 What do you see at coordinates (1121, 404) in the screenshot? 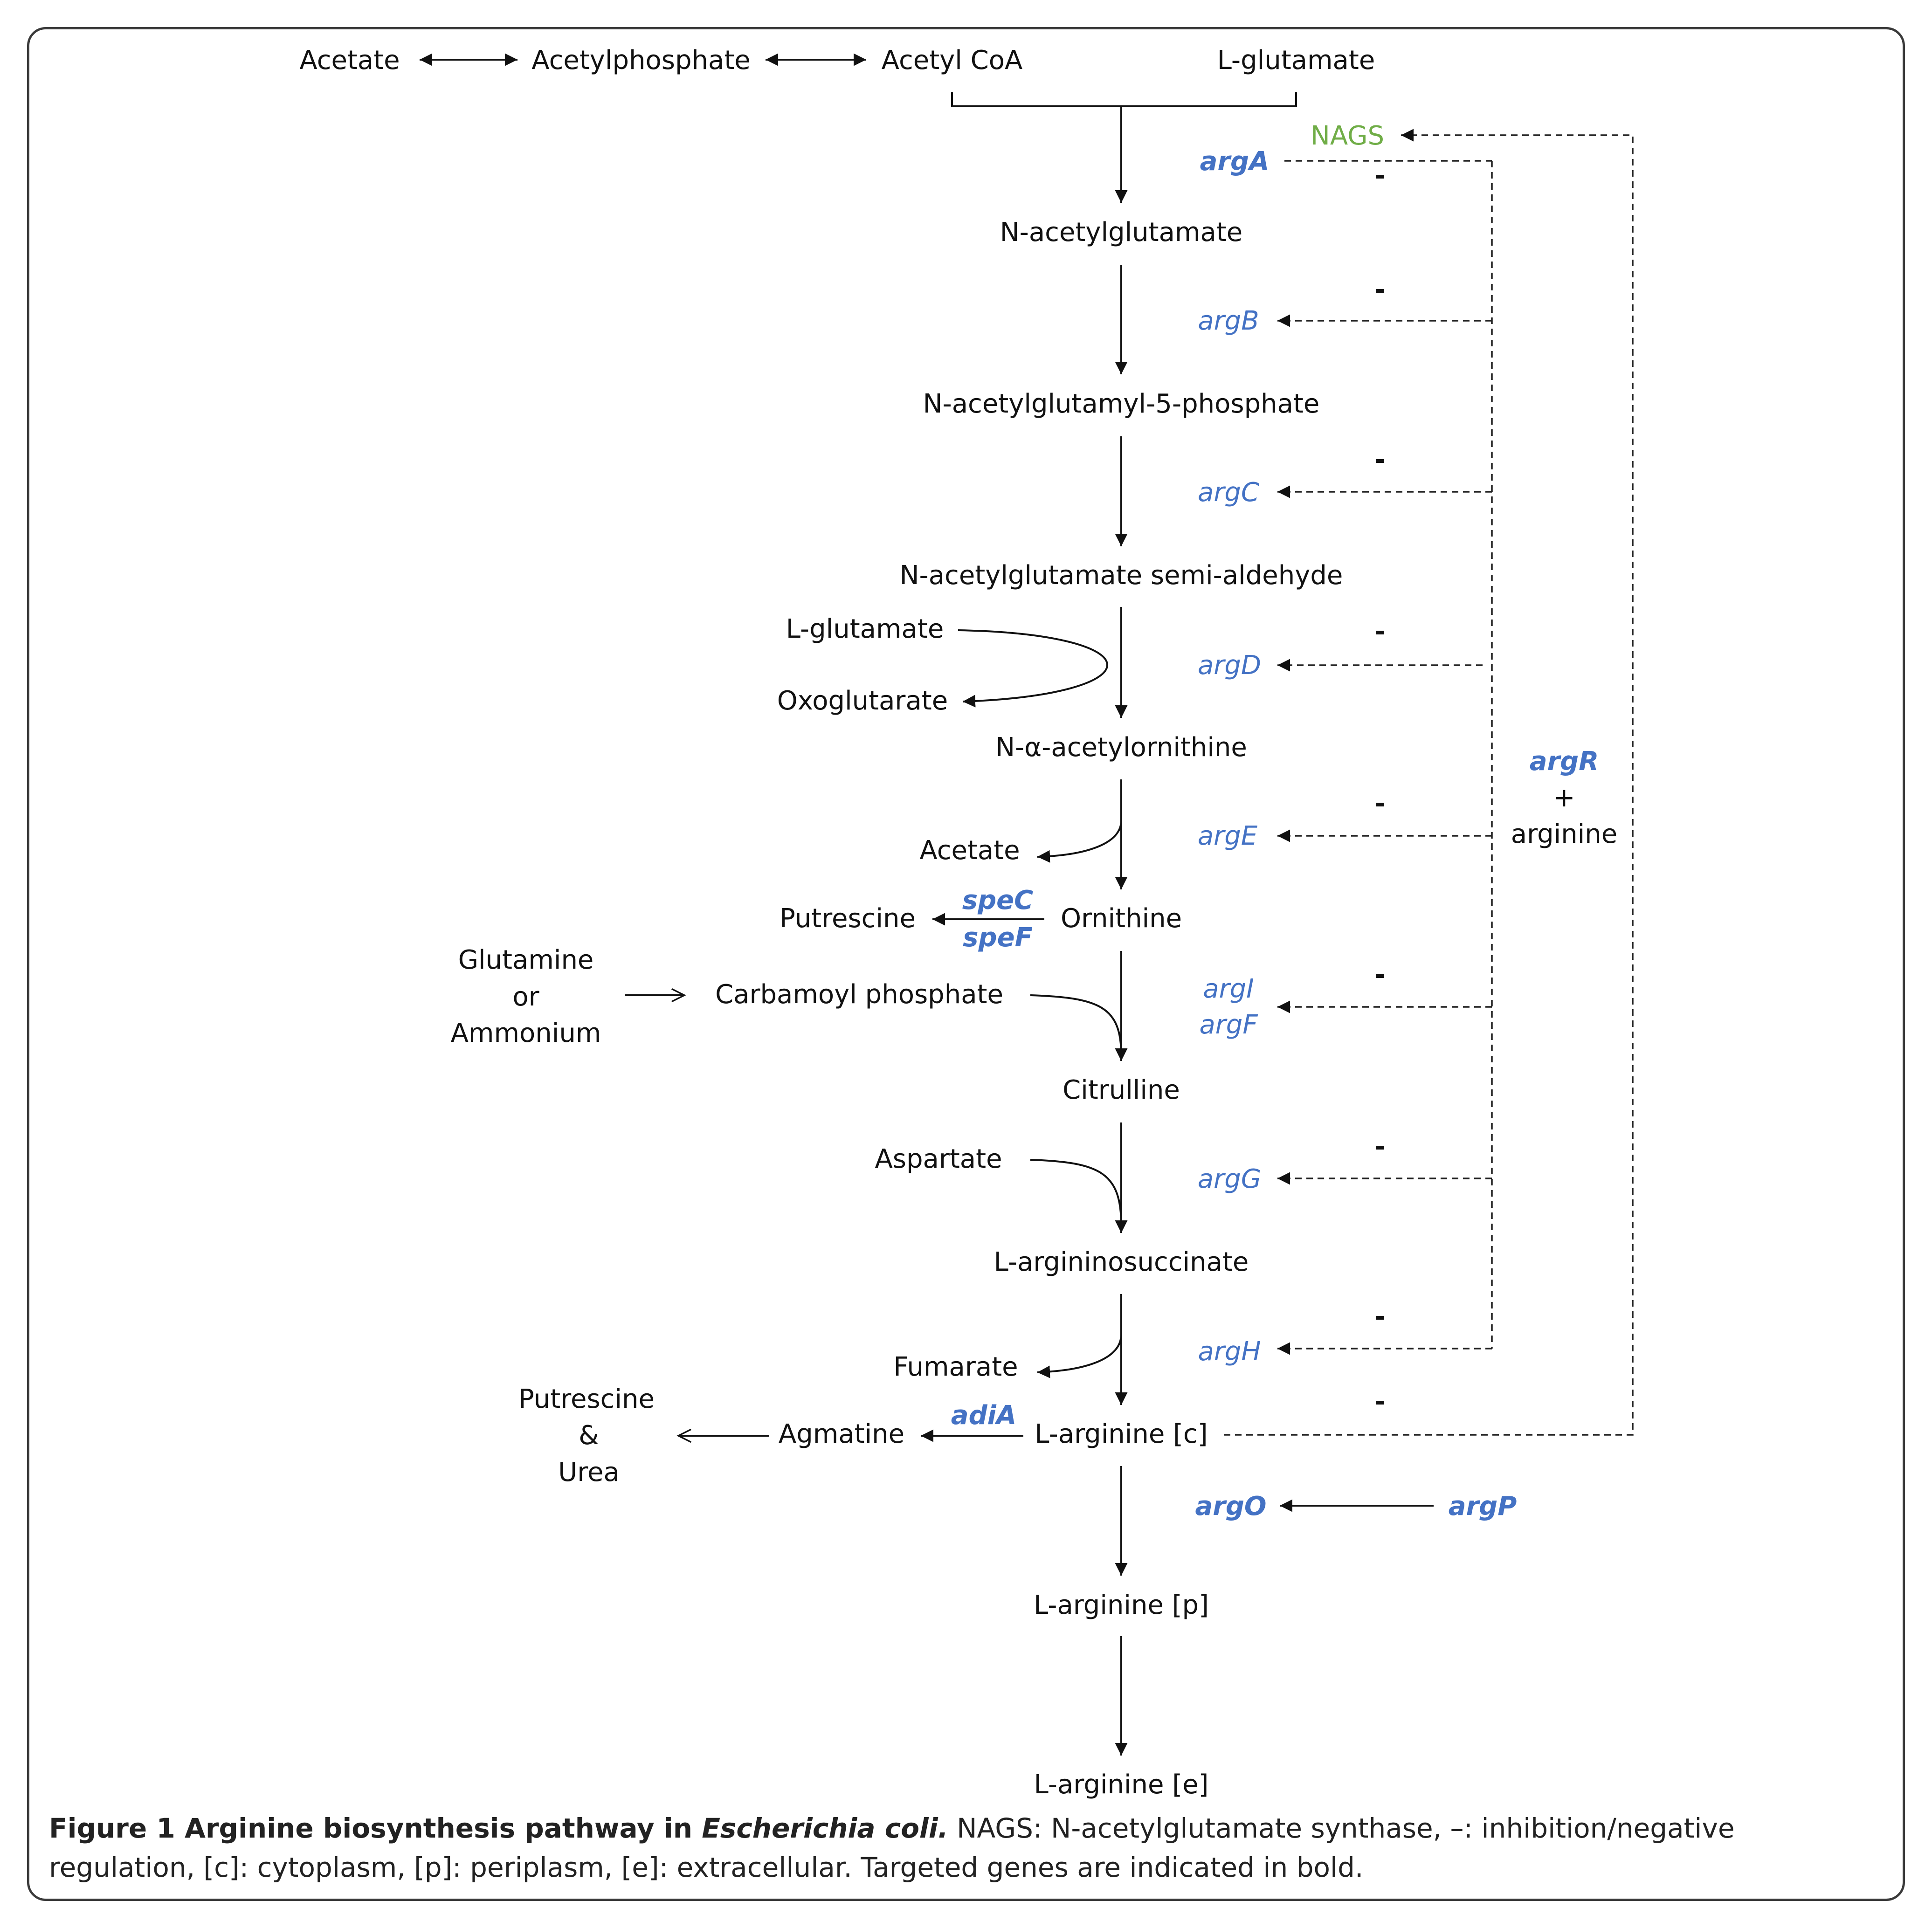
I see `metabolite-n-acetylglutamyl-5-phosphate: N-acetylglutamyl-5-phosphate` at bounding box center [1121, 404].